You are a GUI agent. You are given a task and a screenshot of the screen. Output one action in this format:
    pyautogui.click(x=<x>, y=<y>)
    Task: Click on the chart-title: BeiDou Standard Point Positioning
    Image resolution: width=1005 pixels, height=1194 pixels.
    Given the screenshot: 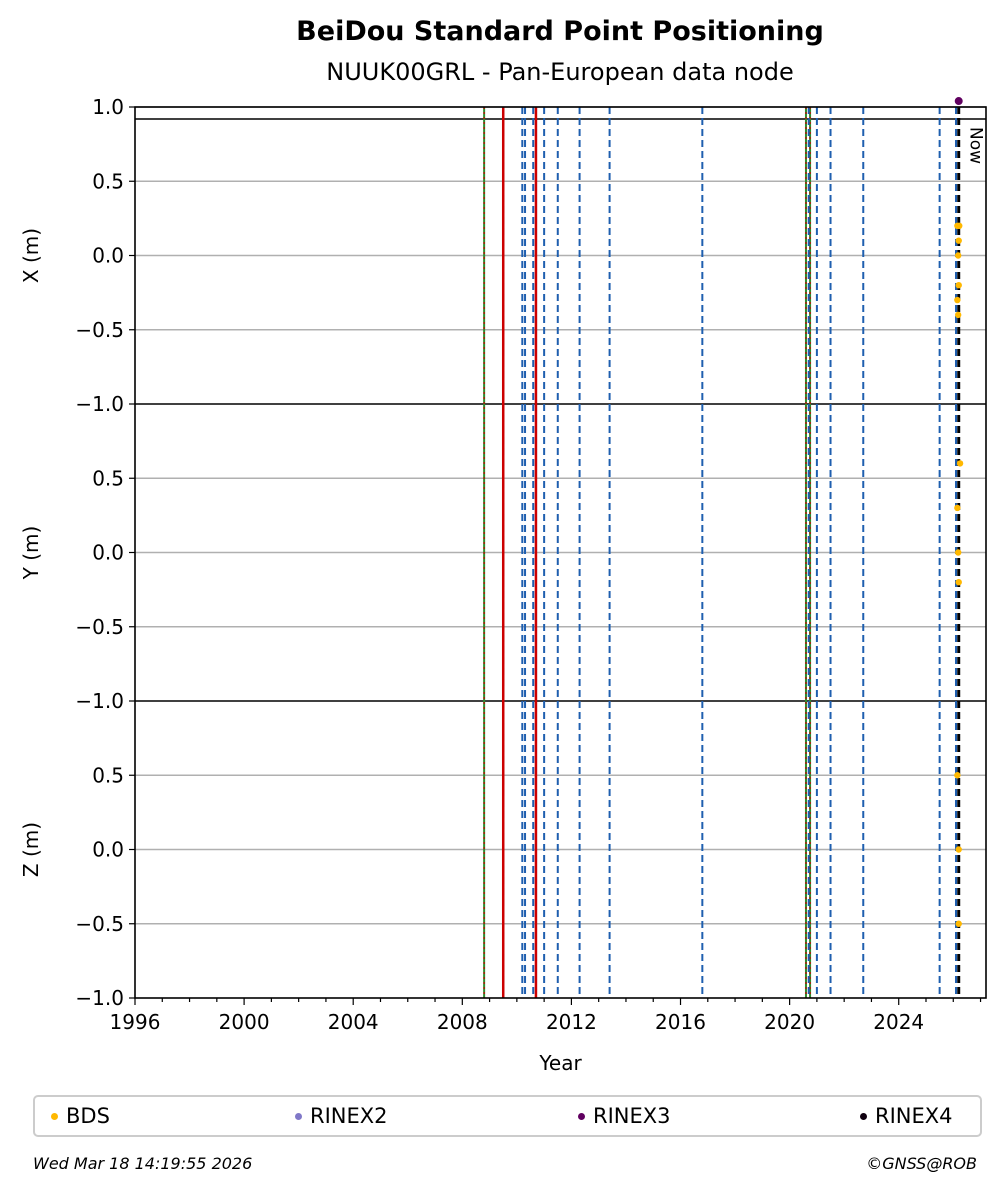 What is the action you would take?
    pyautogui.click(x=560, y=31)
    